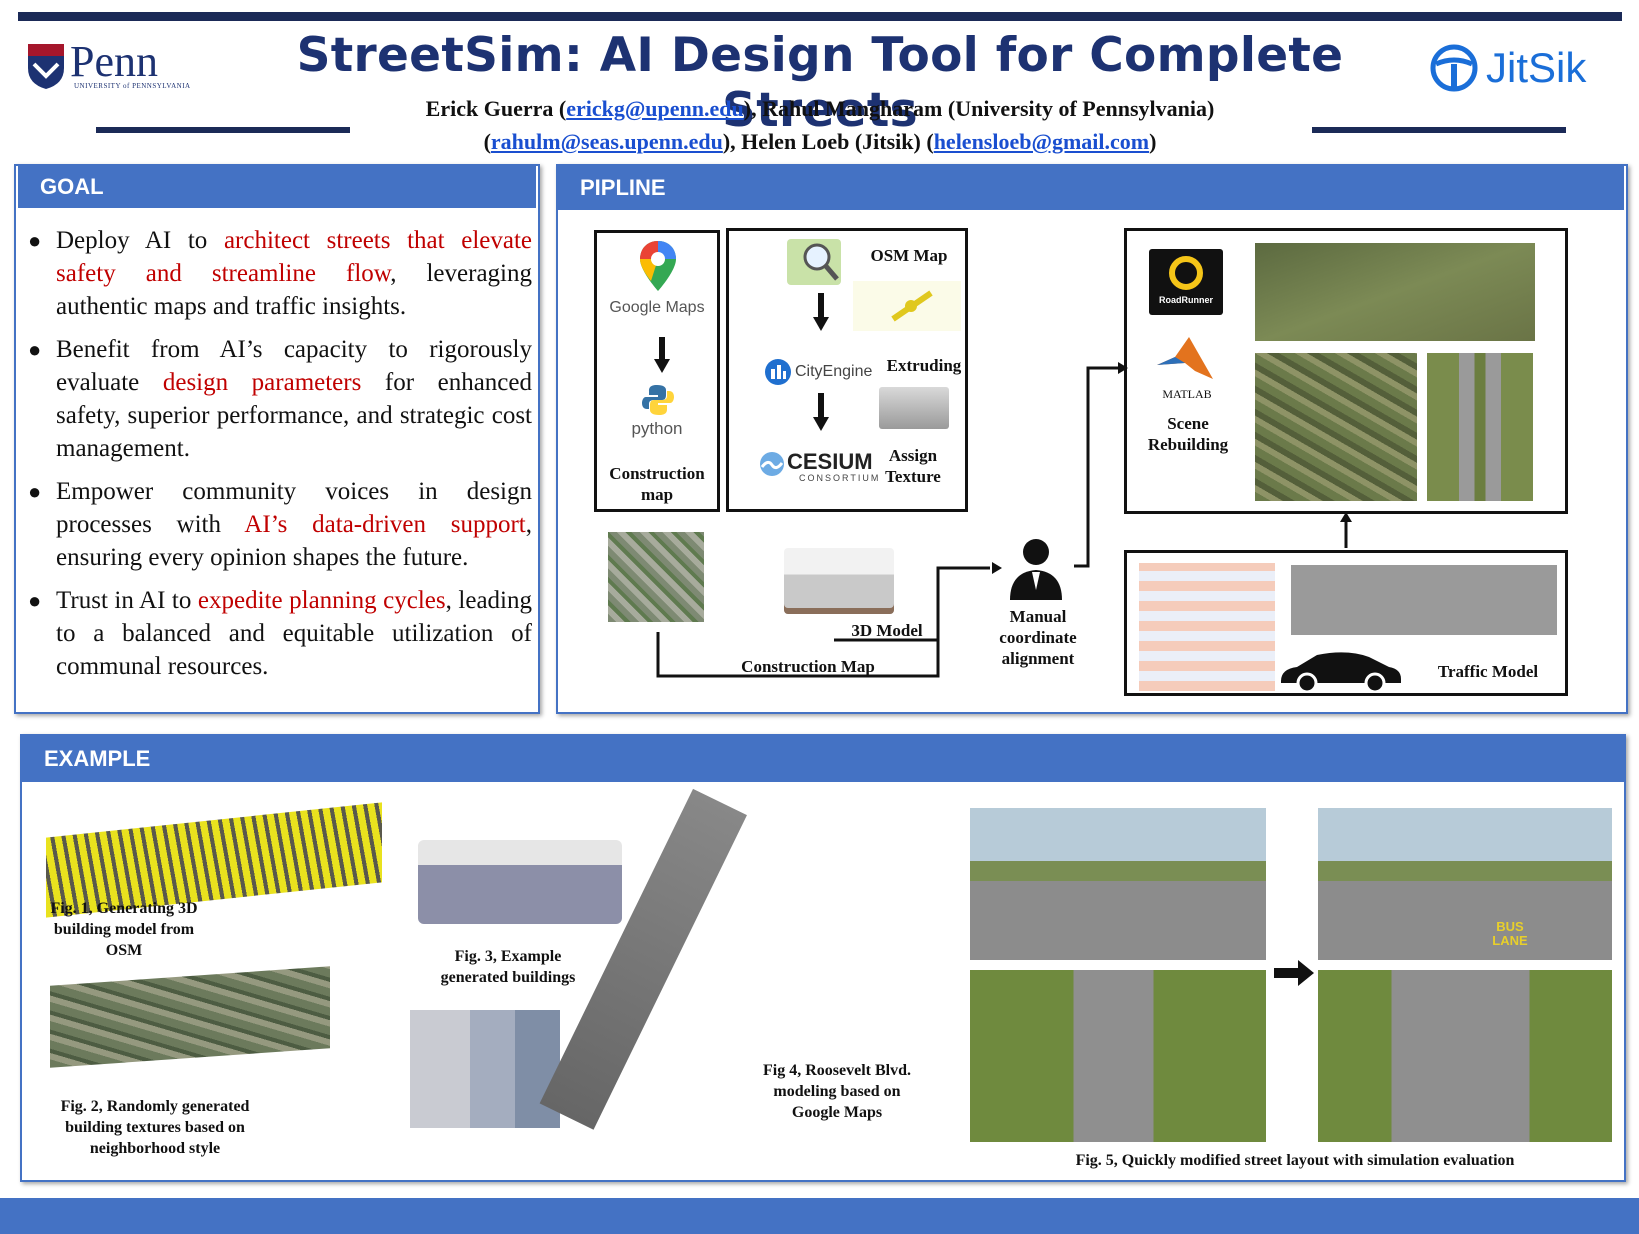  What do you see at coordinates (656, 577) in the screenshot?
I see `aerial-map-image` at bounding box center [656, 577].